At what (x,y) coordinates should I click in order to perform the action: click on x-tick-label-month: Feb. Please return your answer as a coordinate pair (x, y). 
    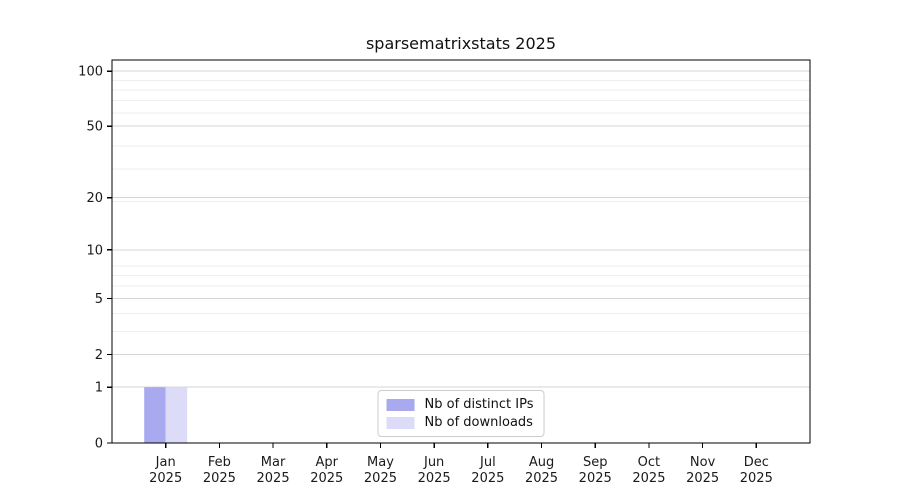
    Looking at the image, I should click on (219, 462).